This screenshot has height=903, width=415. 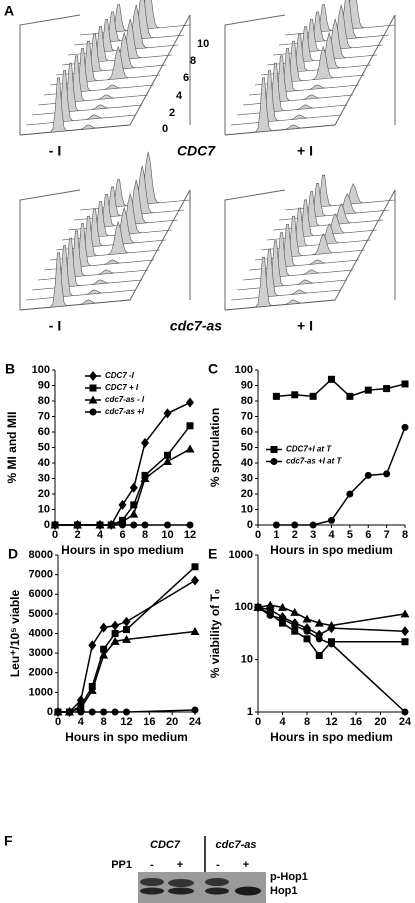 I want to click on y-tick-label: 70, so click(x=247, y=416).